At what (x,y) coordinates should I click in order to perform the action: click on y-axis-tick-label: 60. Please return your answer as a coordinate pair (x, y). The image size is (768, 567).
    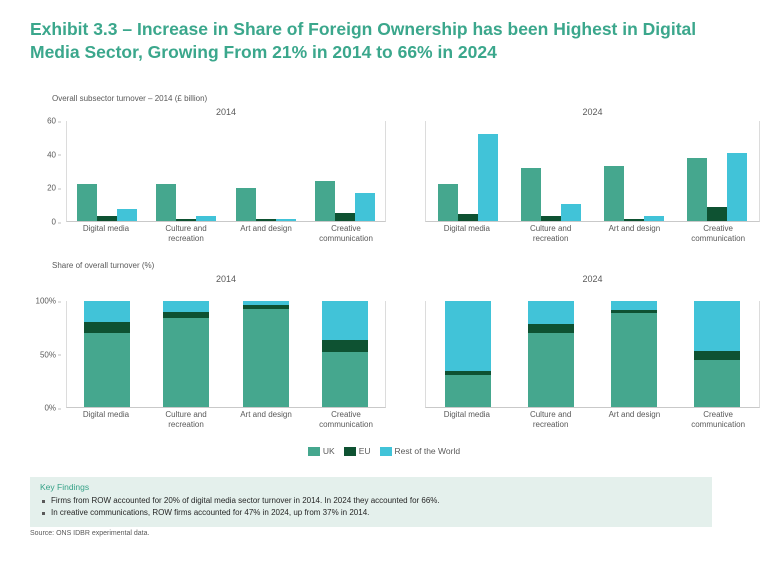
    Looking at the image, I should click on (54, 121).